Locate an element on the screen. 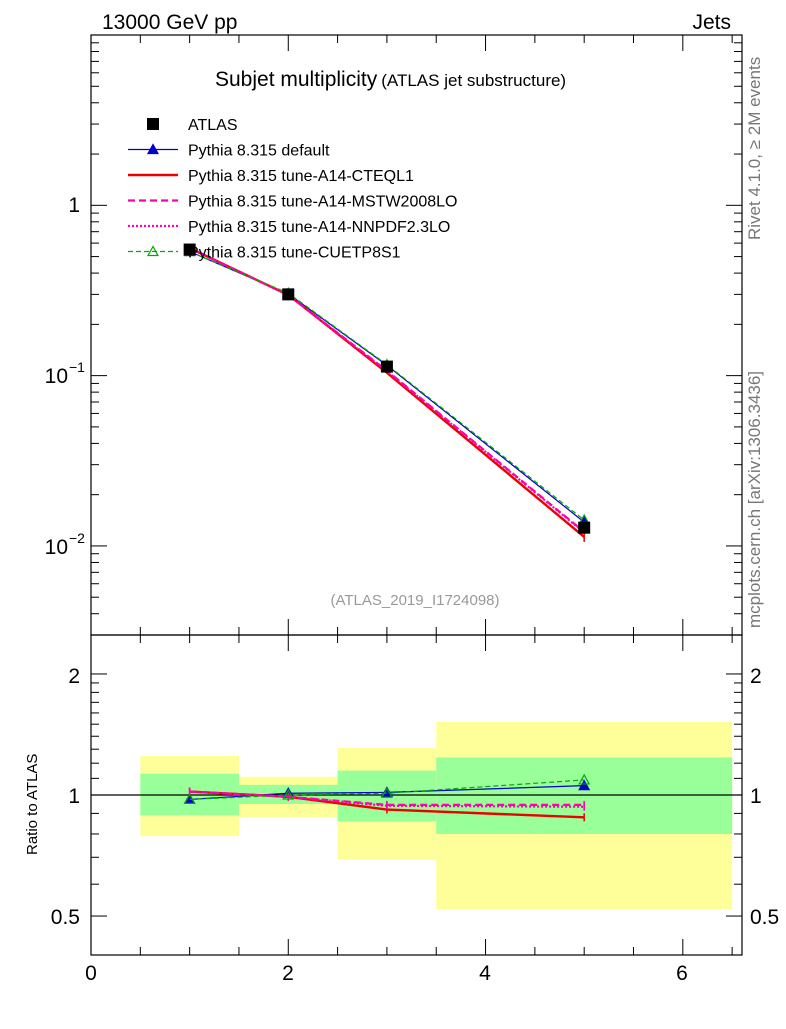  plot-title-main: Subjet multiplicity is located at coordinates (296, 79).